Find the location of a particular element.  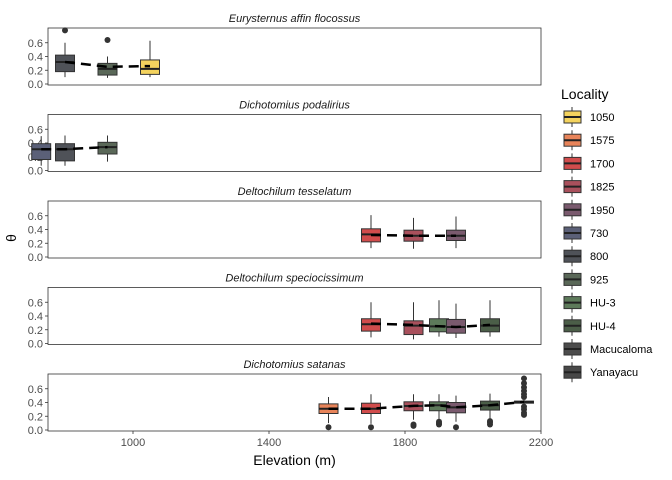

legend-key: 800 is located at coordinates (585, 256).